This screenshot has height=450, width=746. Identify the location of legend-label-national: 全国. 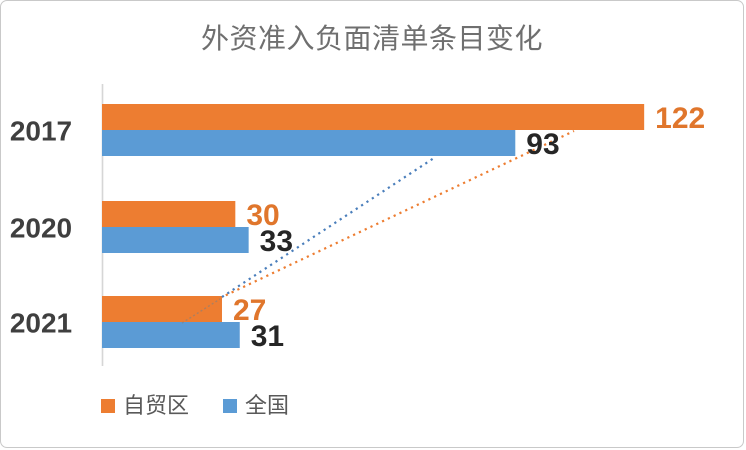
(267, 405).